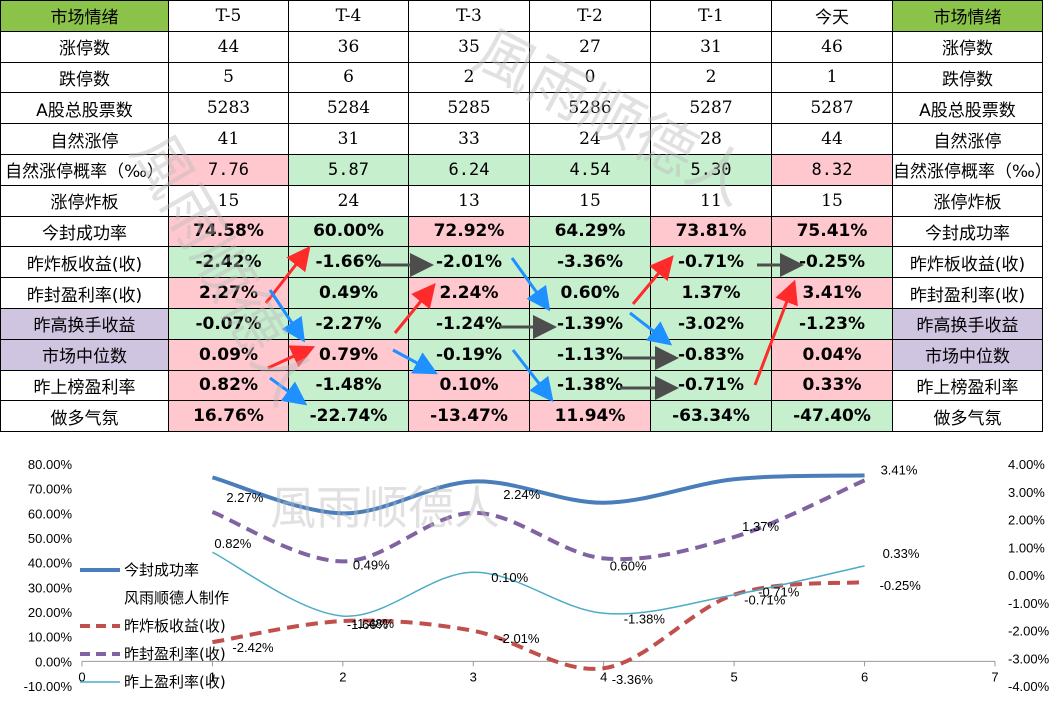  Describe the element at coordinates (469, 354) in the screenshot. I see `value-cell: -0.19%` at that location.